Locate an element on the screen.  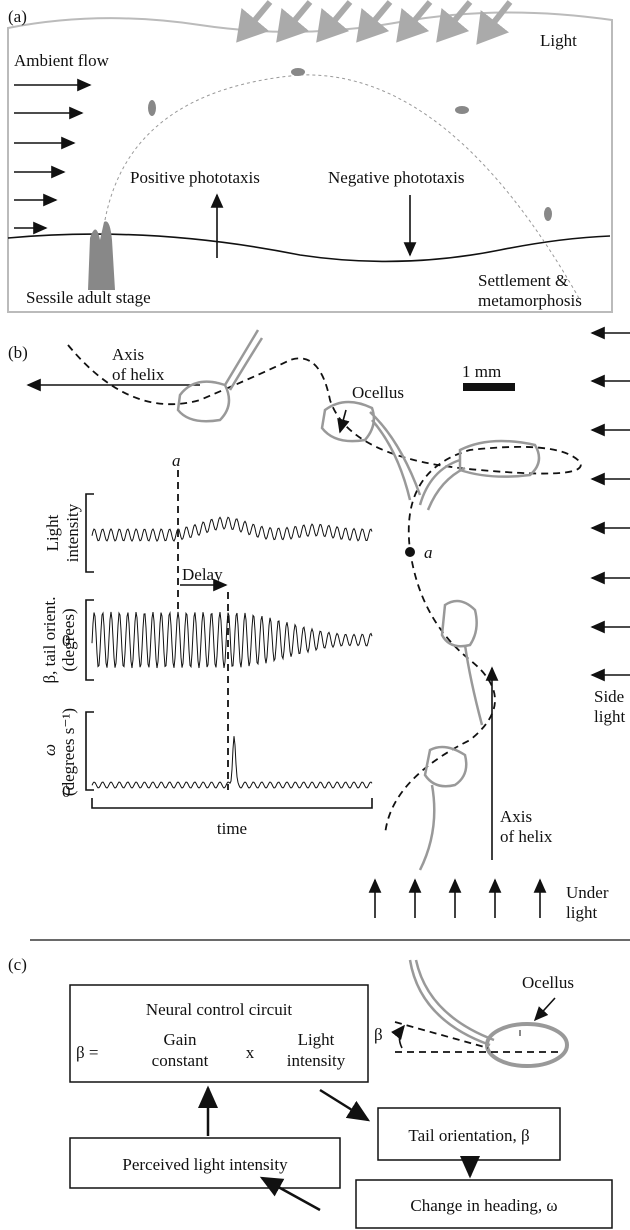
label: Negative phototaxis is located at coordinates (396, 177).